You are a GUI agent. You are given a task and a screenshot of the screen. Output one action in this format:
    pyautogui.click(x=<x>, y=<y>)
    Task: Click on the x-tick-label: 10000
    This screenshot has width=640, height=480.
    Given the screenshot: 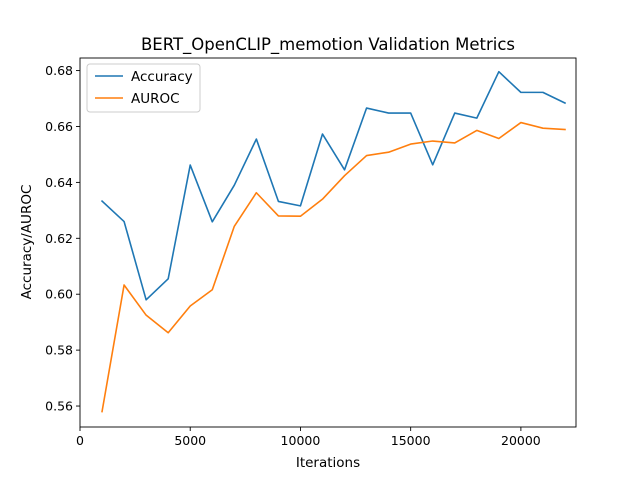 What is the action you would take?
    pyautogui.click(x=301, y=440)
    